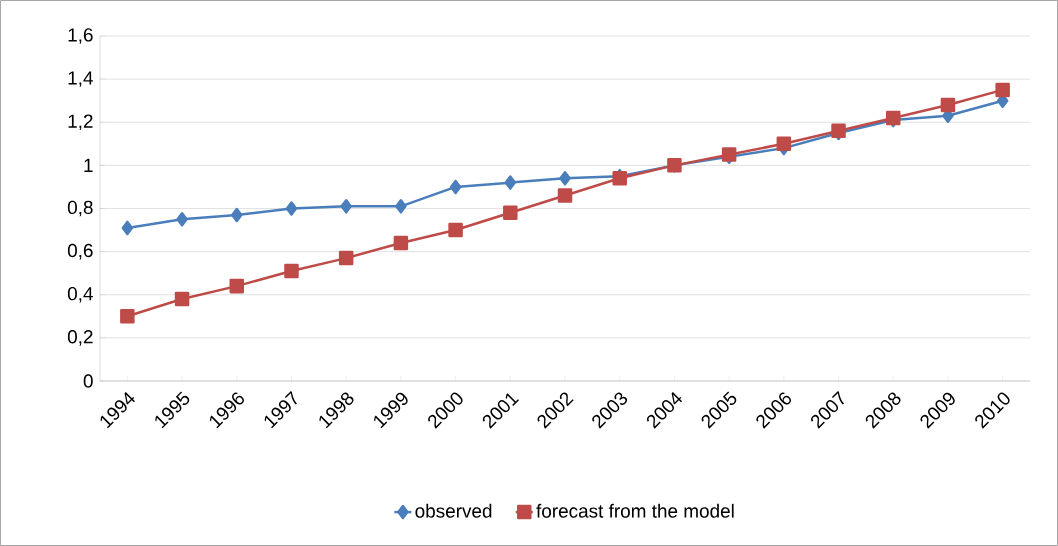  What do you see at coordinates (80, 294) in the screenshot?
I see `y-tick-label: 0,4` at bounding box center [80, 294].